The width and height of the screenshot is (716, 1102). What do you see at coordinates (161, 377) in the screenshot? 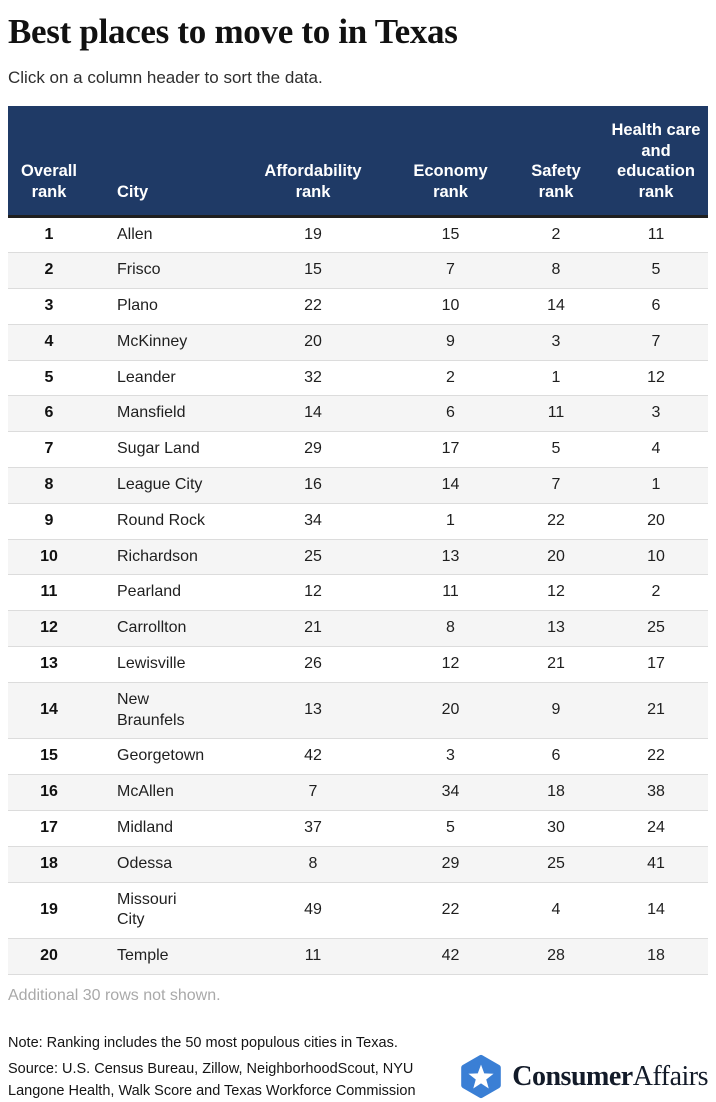
I see `cell-city: Leander` at bounding box center [161, 377].